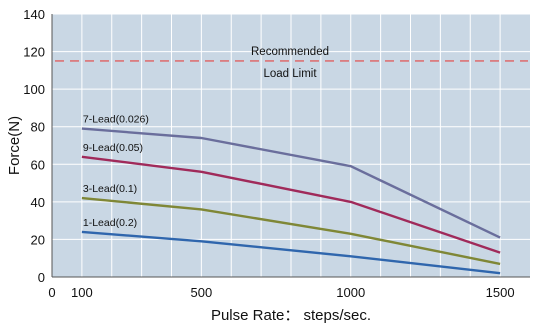 This screenshot has height=325, width=541. What do you see at coordinates (82, 292) in the screenshot?
I see `x-tick-label: 100` at bounding box center [82, 292].